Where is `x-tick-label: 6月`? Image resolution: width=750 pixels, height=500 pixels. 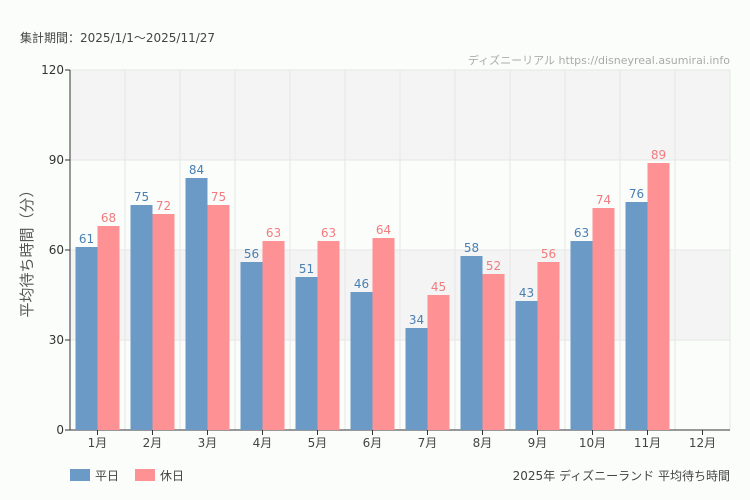 x-tick-label: 6月 is located at coordinates (373, 443).